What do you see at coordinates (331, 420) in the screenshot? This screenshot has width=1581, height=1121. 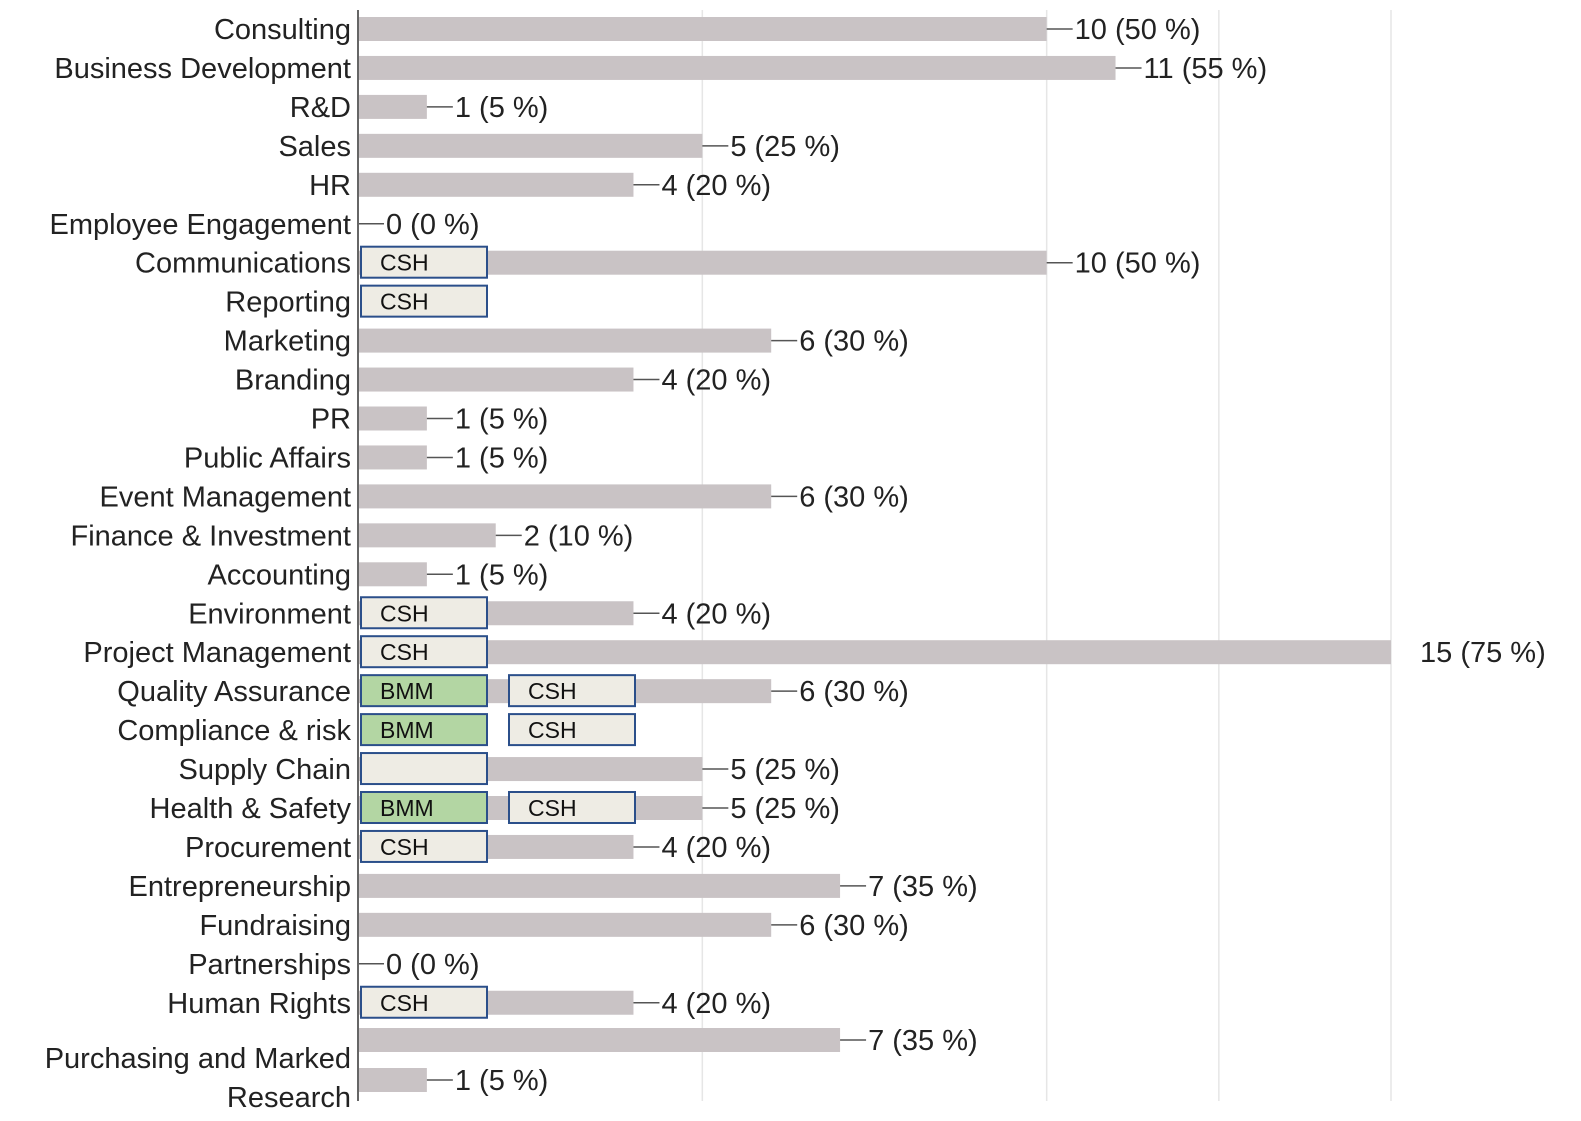 I see `category-label: PR` at bounding box center [331, 420].